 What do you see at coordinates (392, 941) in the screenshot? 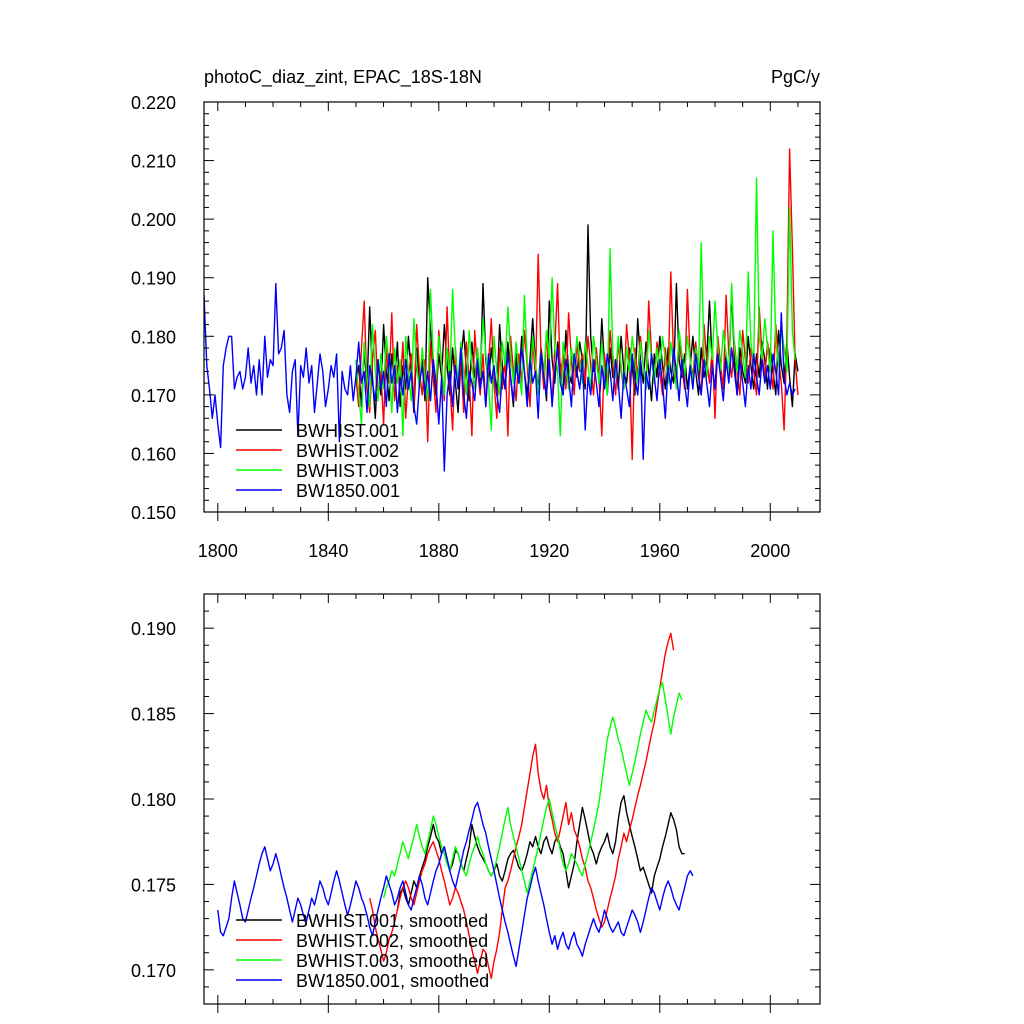
I see `legend-label: BWHIST.002, smoothed` at bounding box center [392, 941].